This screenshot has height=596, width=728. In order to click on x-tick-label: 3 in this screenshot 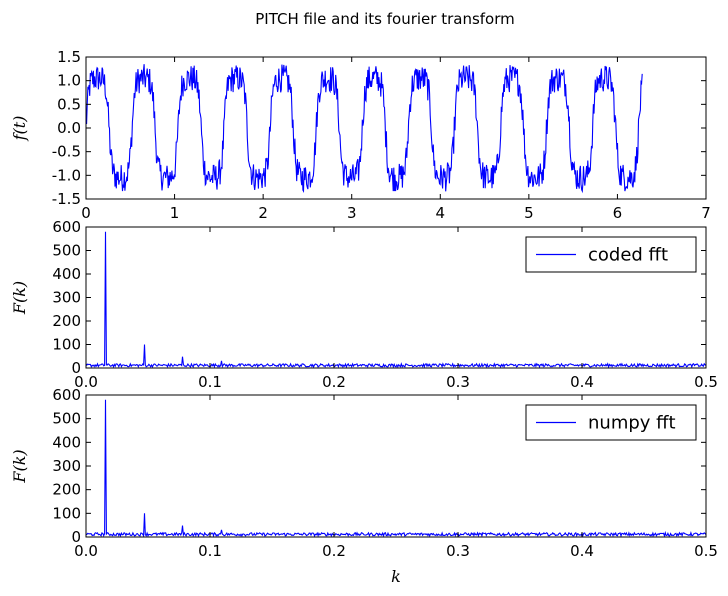, I will do `click(352, 213)`.